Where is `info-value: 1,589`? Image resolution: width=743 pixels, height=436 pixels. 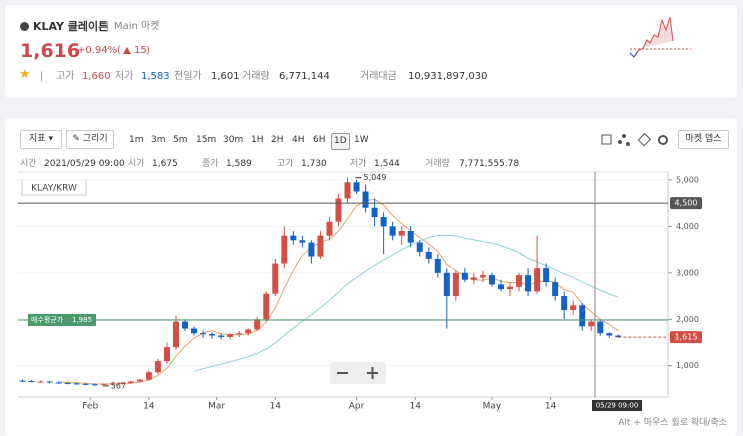 info-value: 1,589 is located at coordinates (239, 164).